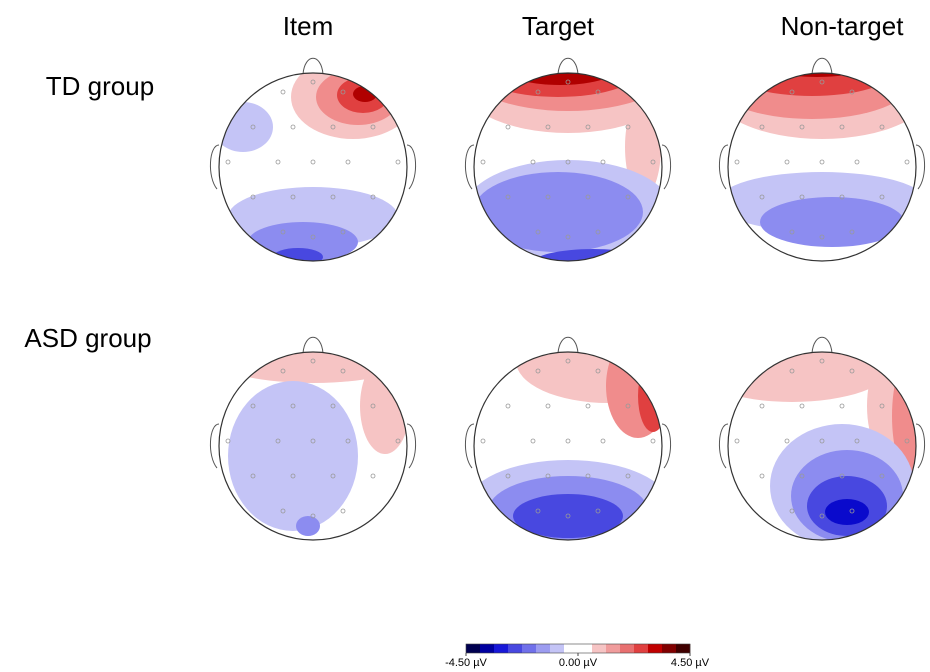  What do you see at coordinates (843, 26) in the screenshot?
I see `column-label: Non-target` at bounding box center [843, 26].